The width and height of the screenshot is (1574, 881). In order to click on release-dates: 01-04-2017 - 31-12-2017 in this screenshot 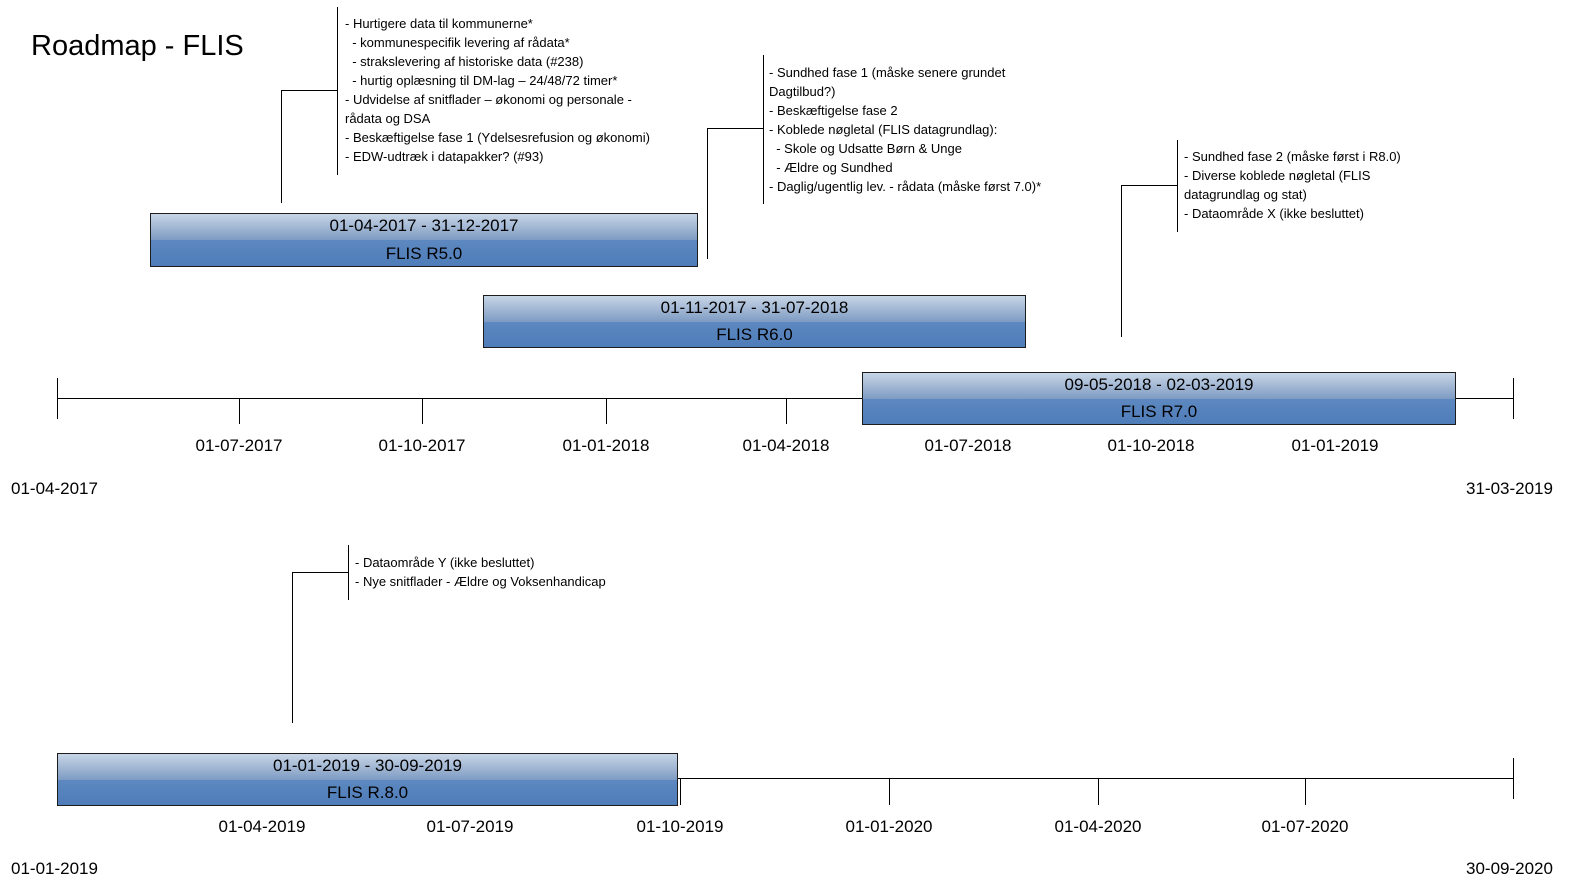, I will do `click(424, 225)`.